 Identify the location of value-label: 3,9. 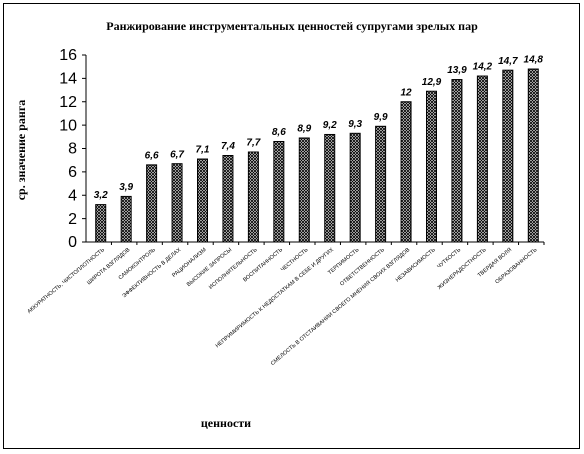
(126, 187).